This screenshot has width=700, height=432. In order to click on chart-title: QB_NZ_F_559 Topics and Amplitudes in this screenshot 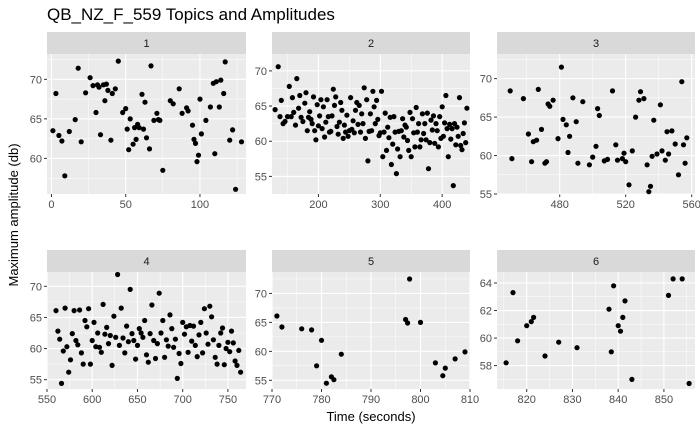, I will do `click(191, 14)`.